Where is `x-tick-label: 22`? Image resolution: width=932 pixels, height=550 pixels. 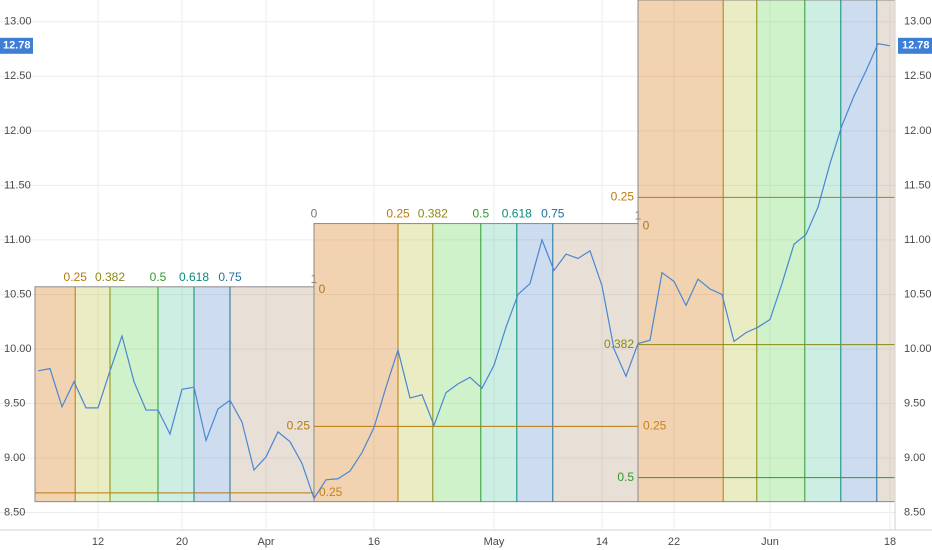 x-tick-label: 22 is located at coordinates (674, 542).